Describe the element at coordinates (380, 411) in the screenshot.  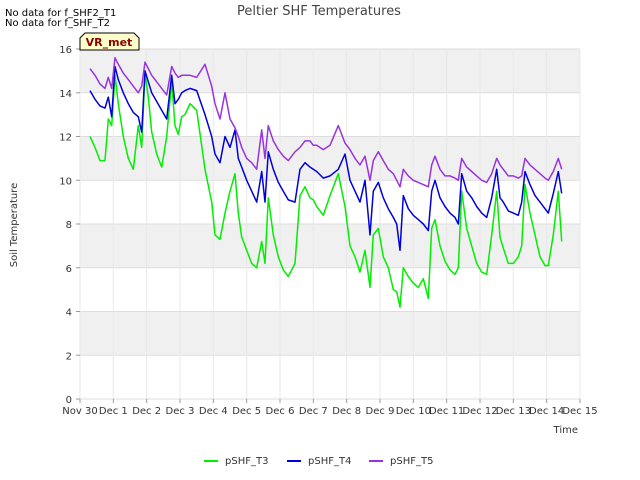
I see `x-tick-label: Dec 9` at that location.